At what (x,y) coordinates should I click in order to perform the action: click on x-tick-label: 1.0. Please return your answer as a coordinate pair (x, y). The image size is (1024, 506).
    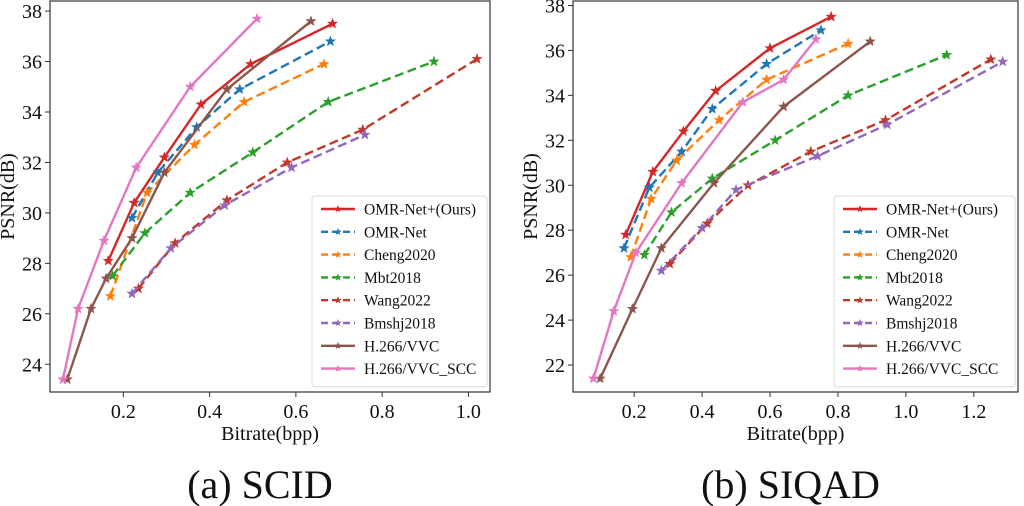
    Looking at the image, I should click on (468, 412).